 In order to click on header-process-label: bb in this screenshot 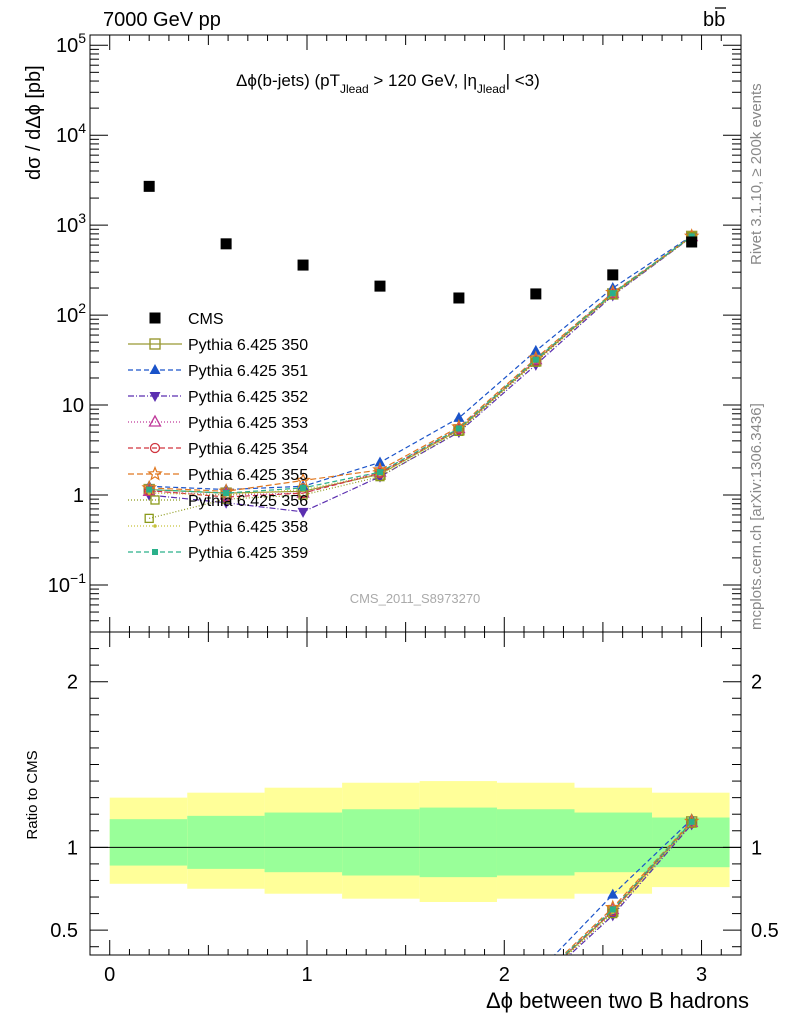, I will do `click(714, 19)`.